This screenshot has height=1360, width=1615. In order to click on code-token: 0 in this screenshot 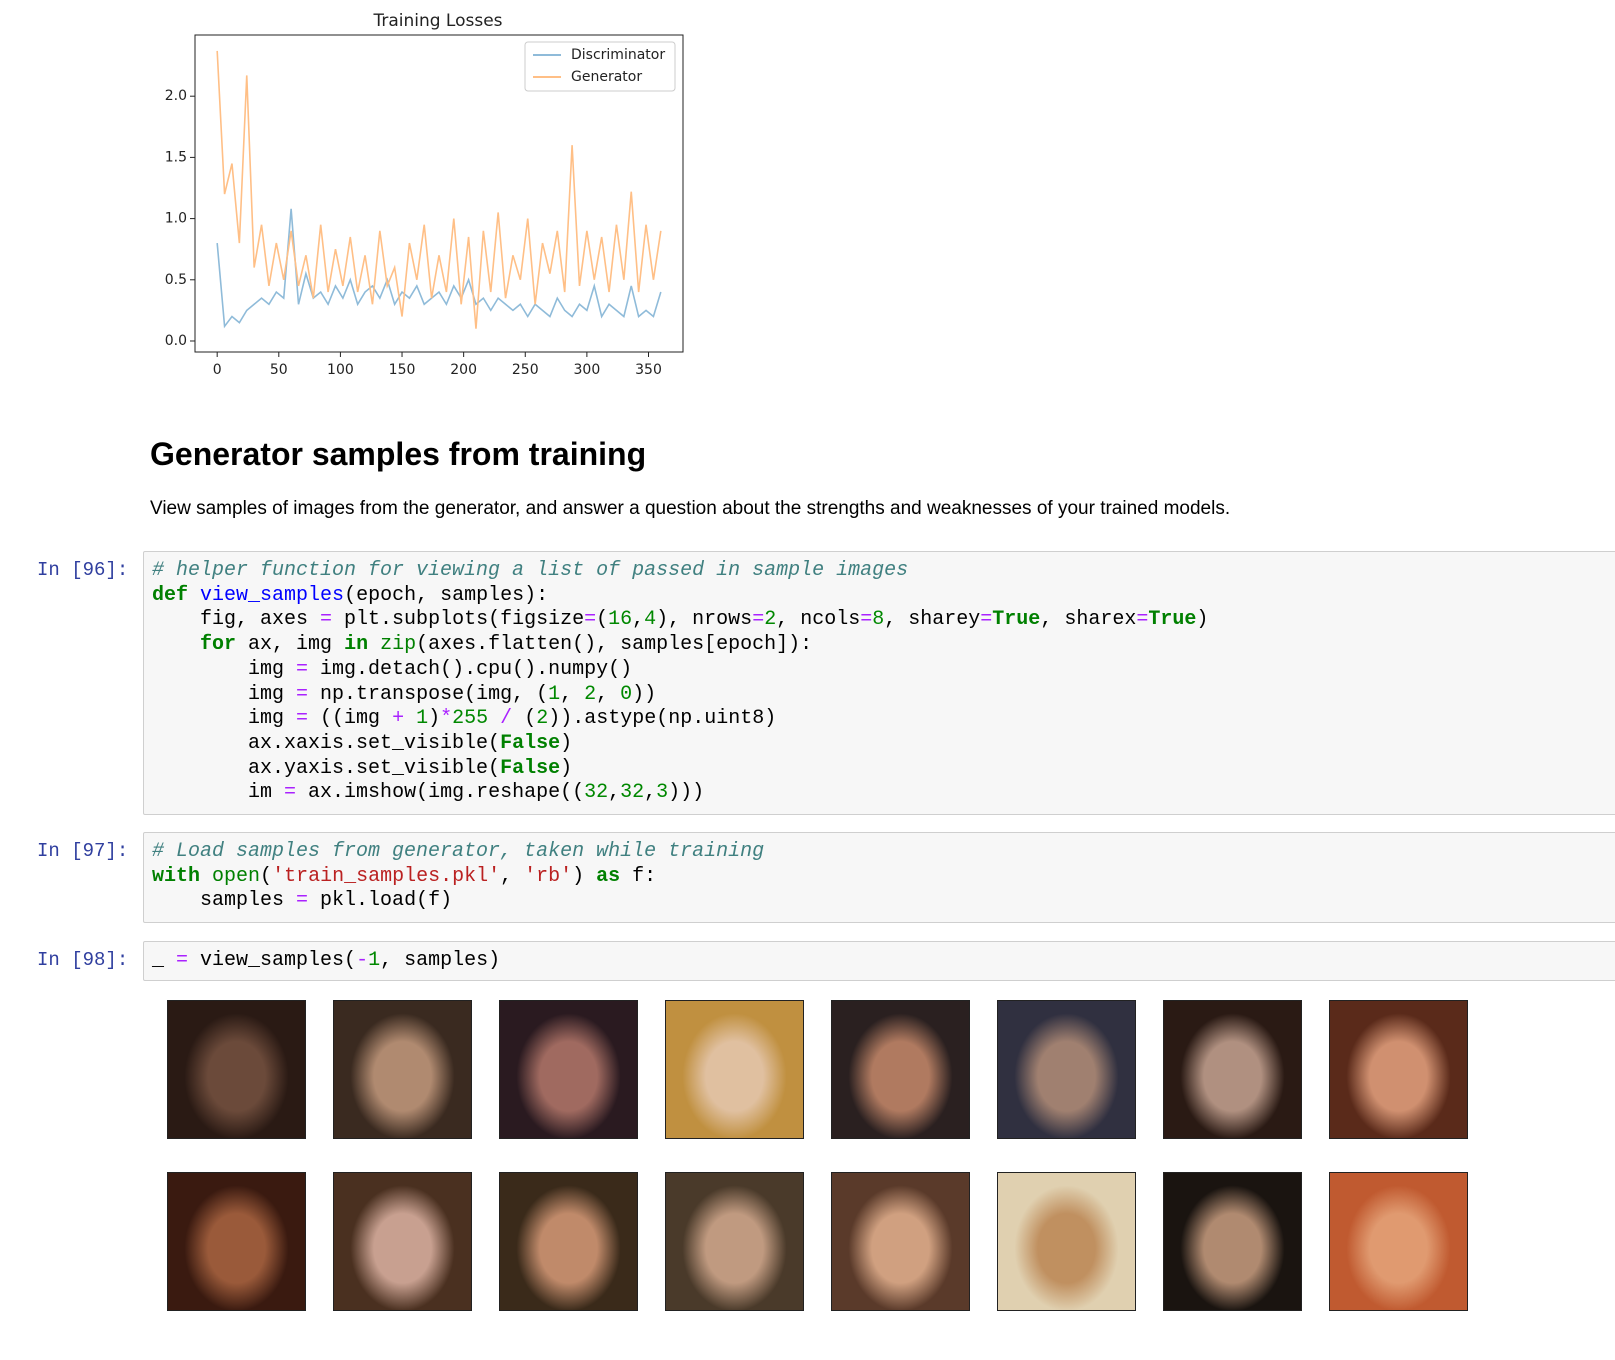, I will do `click(626, 694)`.